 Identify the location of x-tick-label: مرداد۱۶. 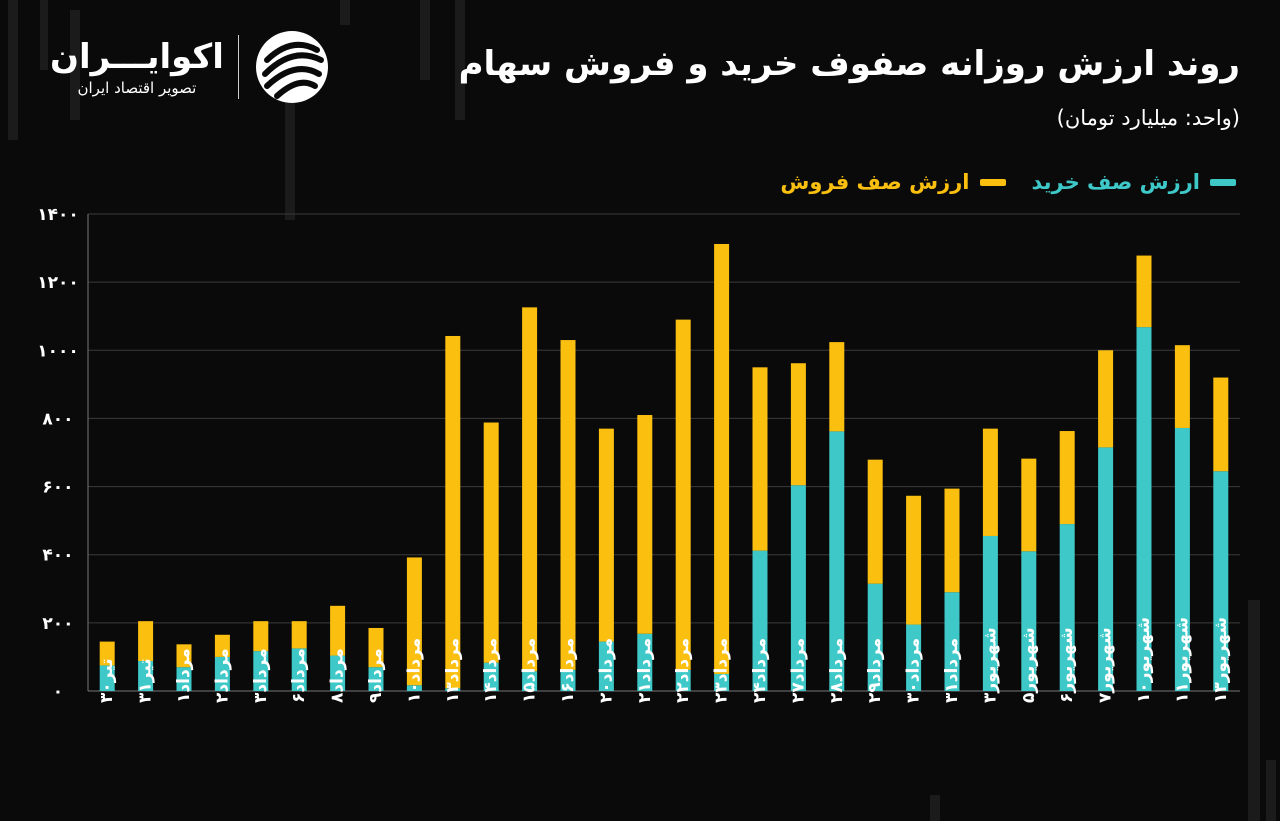
(568, 670).